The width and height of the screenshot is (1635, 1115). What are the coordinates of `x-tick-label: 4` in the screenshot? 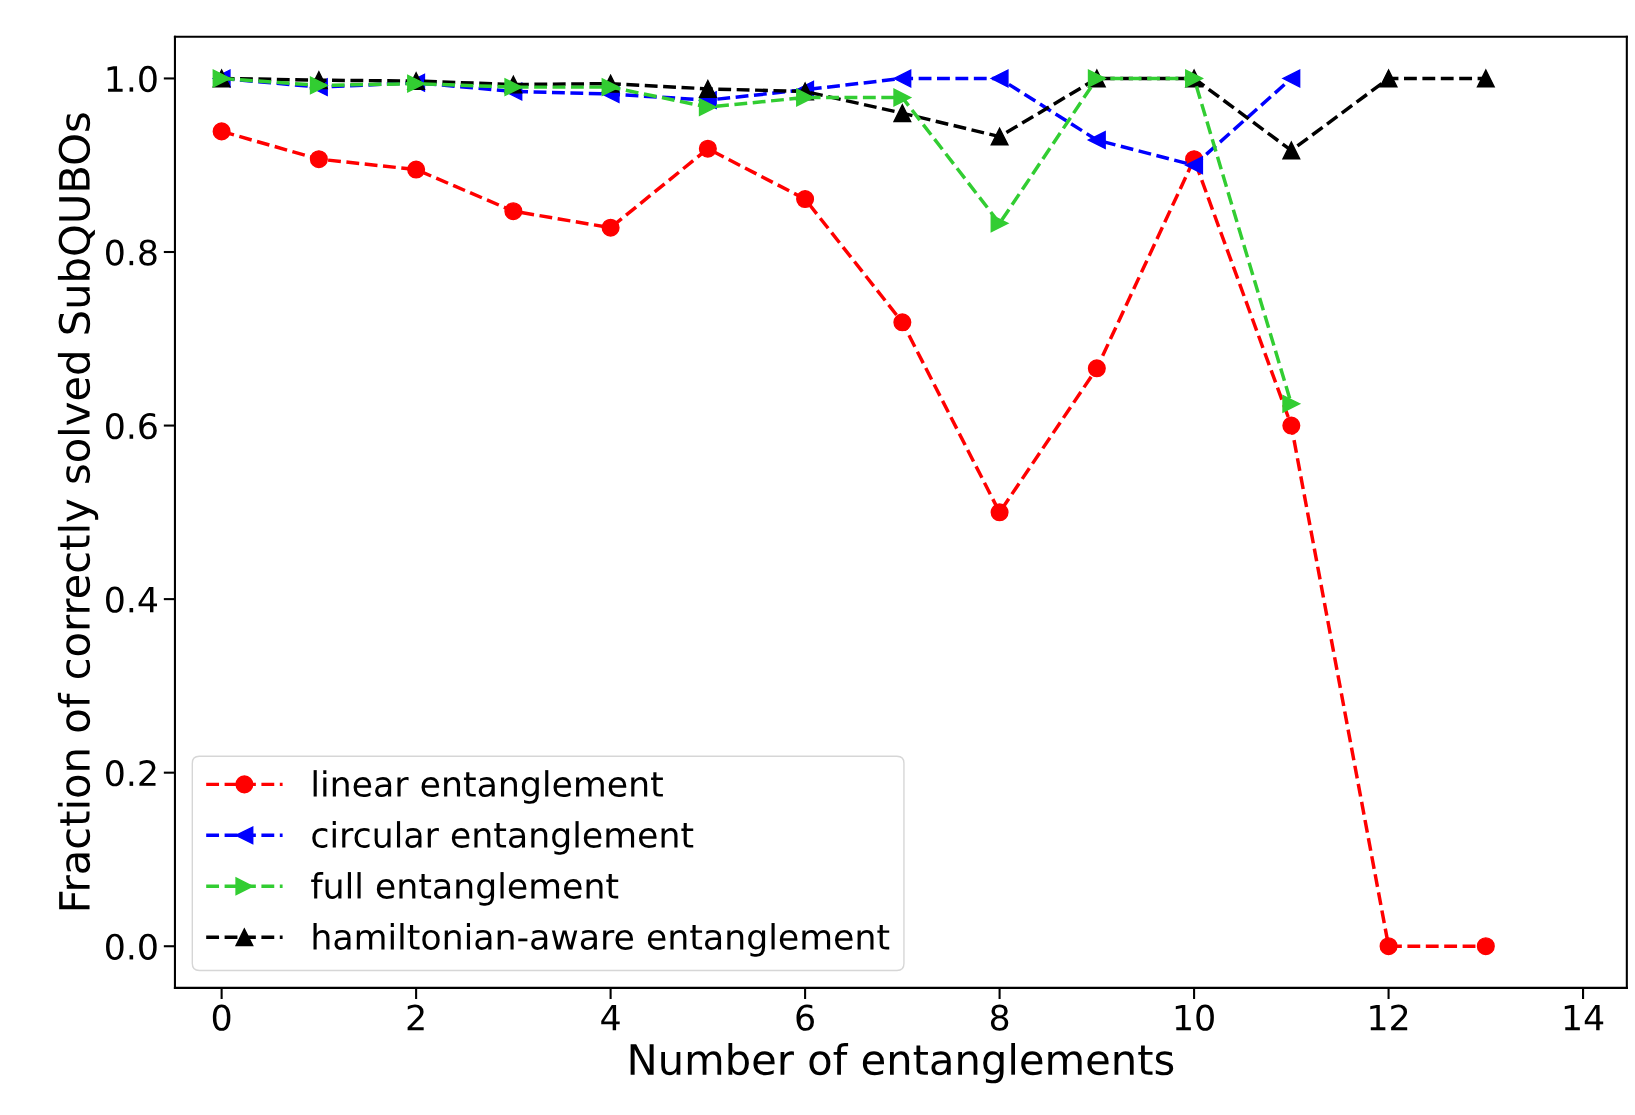 It's located at (610, 1017).